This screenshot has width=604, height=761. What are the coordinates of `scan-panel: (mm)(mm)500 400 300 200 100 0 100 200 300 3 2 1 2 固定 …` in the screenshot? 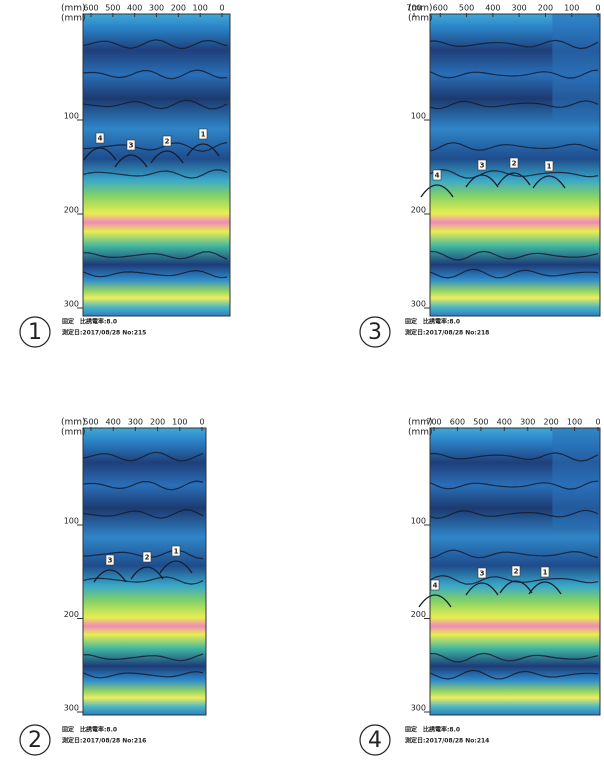 It's located at (113, 587).